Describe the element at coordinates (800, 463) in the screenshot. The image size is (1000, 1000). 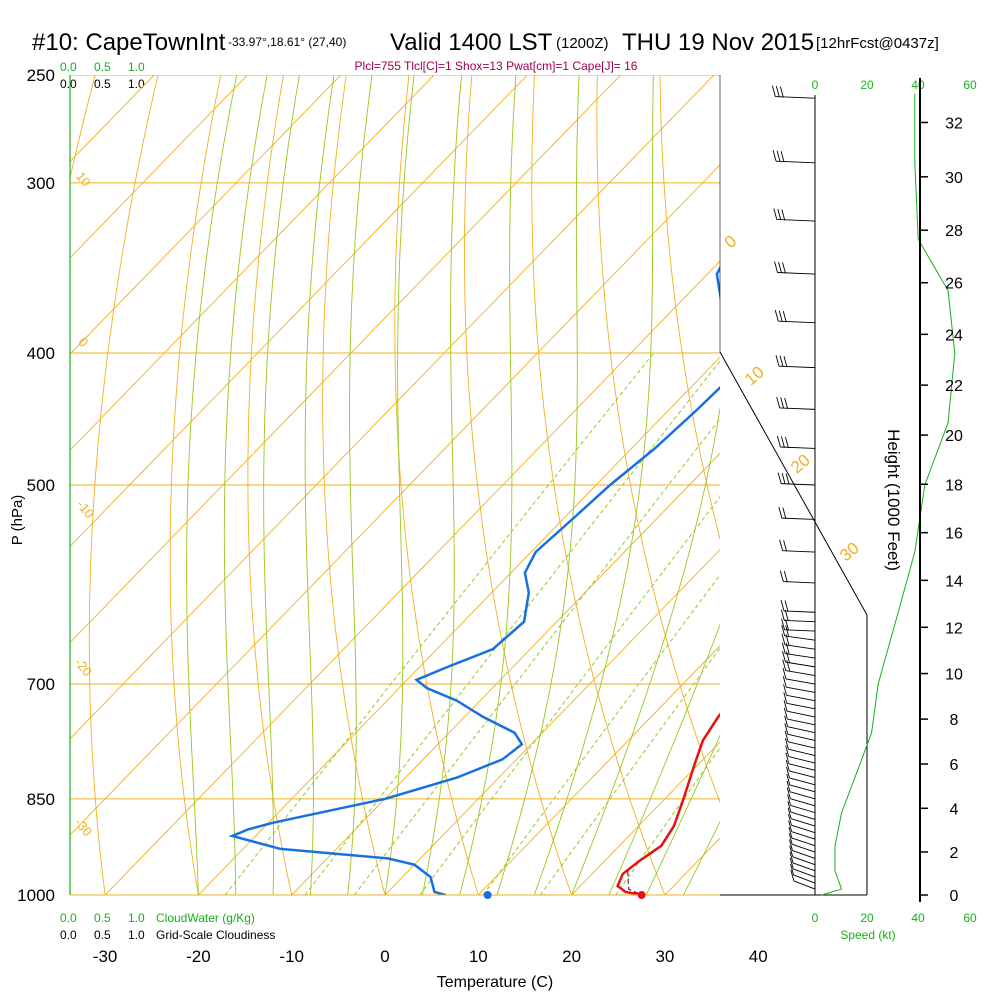
I see `theta-label: 20` at that location.